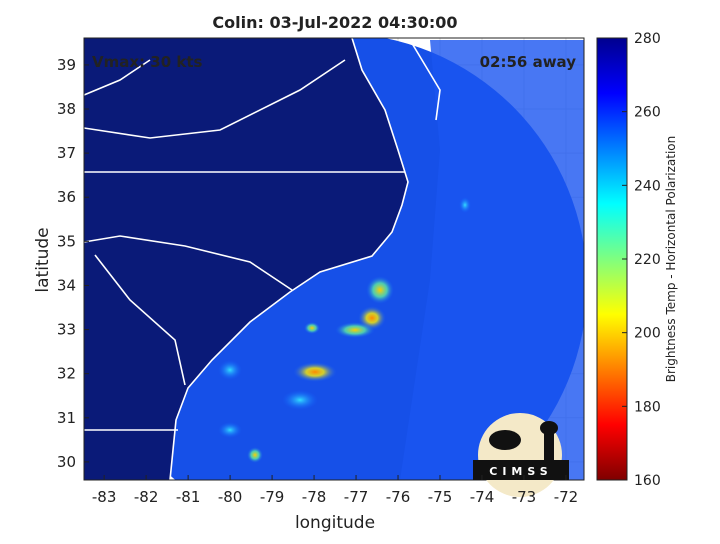 This screenshot has width=720, height=544. Describe the element at coordinates (647, 481) in the screenshot. I see `colorbar-tick-label: 160` at that location.